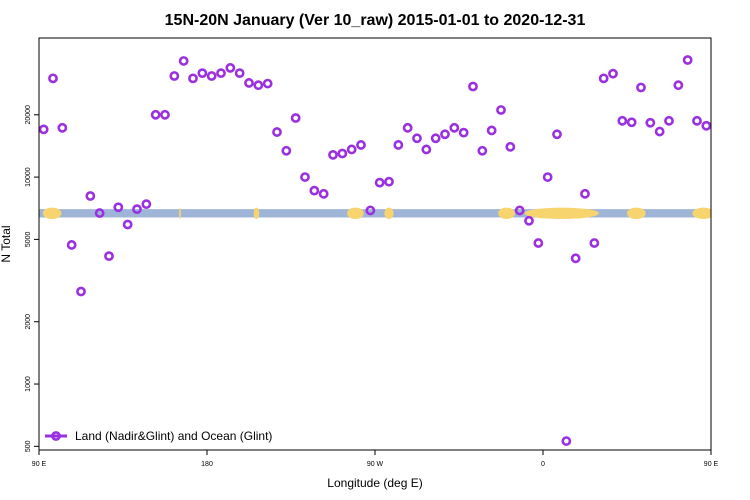  I want to click on x-tick-label: 0, so click(543, 464).